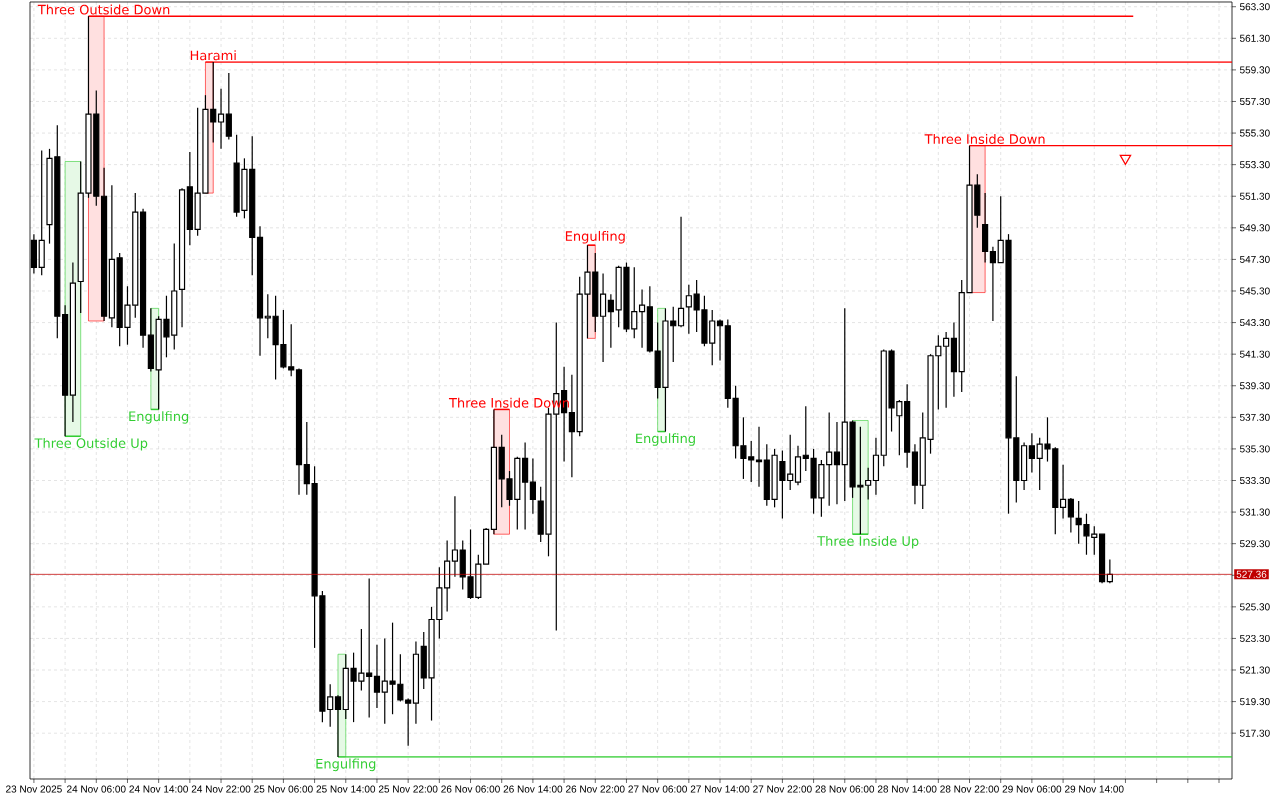  I want to click on x-tick-label: 24 Nov 22:00, so click(221, 789).